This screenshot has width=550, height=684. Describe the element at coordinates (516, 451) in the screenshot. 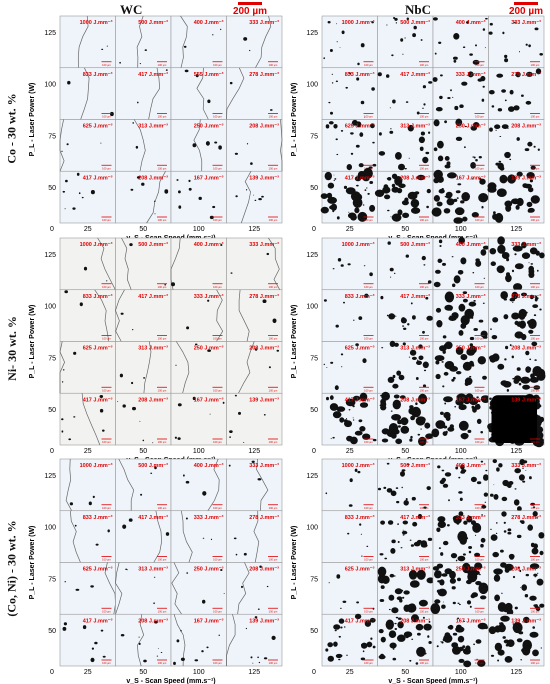

I see `x-tick-label: 125` at that location.